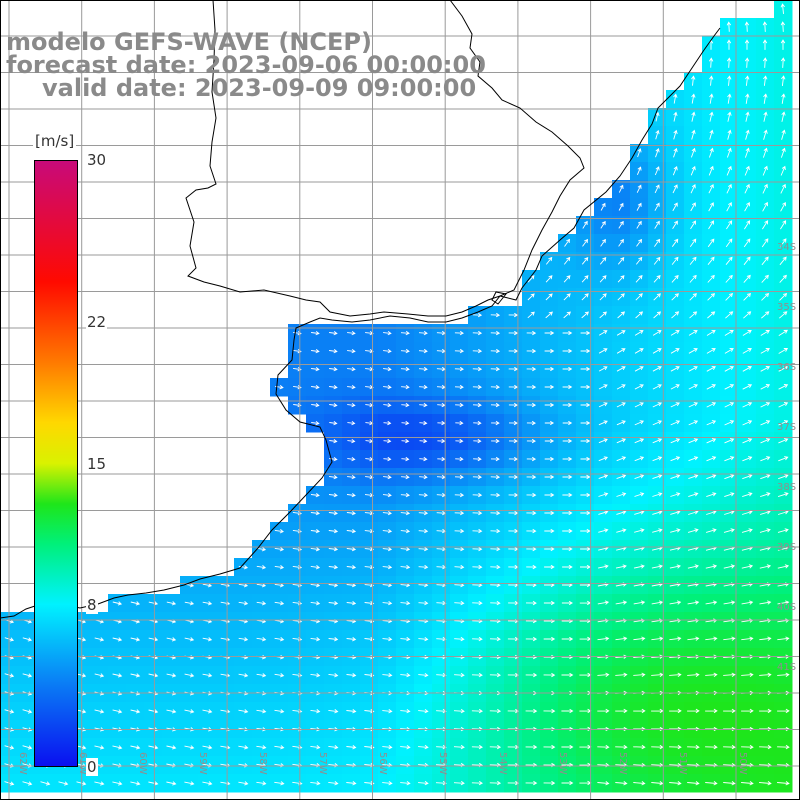 The width and height of the screenshot is (800, 804). What do you see at coordinates (322, 763) in the screenshot?
I see `longitude-label: 57W` at bounding box center [322, 763].